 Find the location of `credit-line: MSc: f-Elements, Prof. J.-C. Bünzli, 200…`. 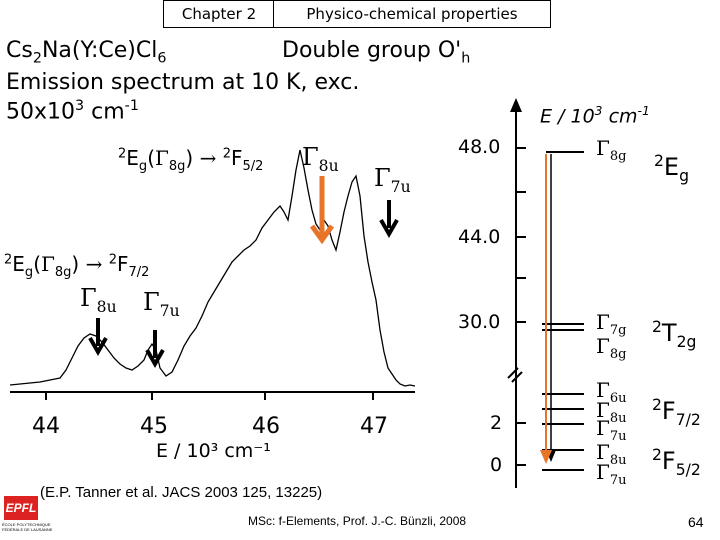

credit-line: MSc: f-Elements, Prof. J.-C. Bünzli, 200… is located at coordinates (357, 521).